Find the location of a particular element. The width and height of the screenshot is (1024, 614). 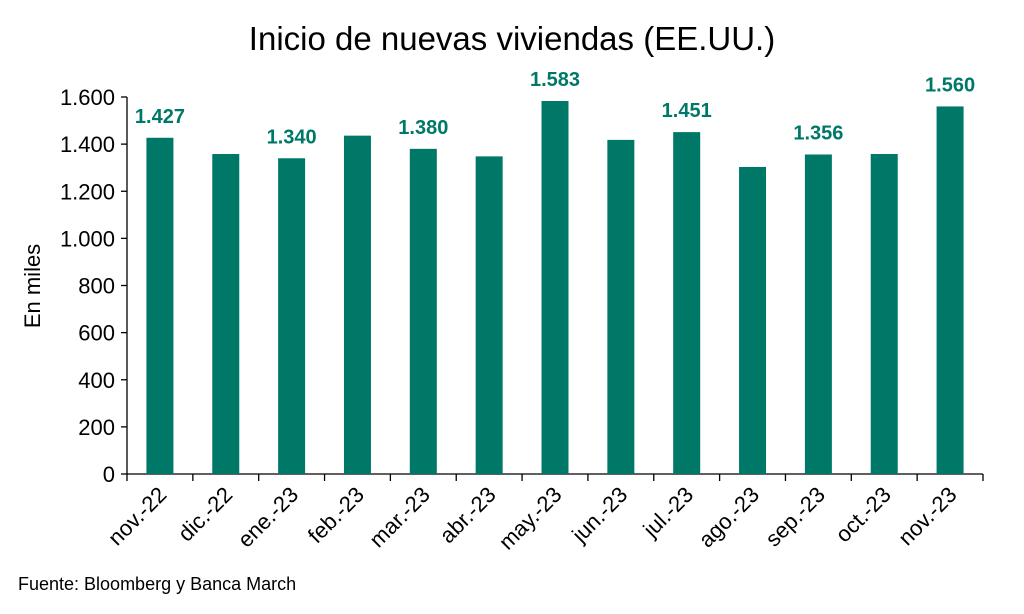

y-tick-label: 800 is located at coordinates (96, 286).